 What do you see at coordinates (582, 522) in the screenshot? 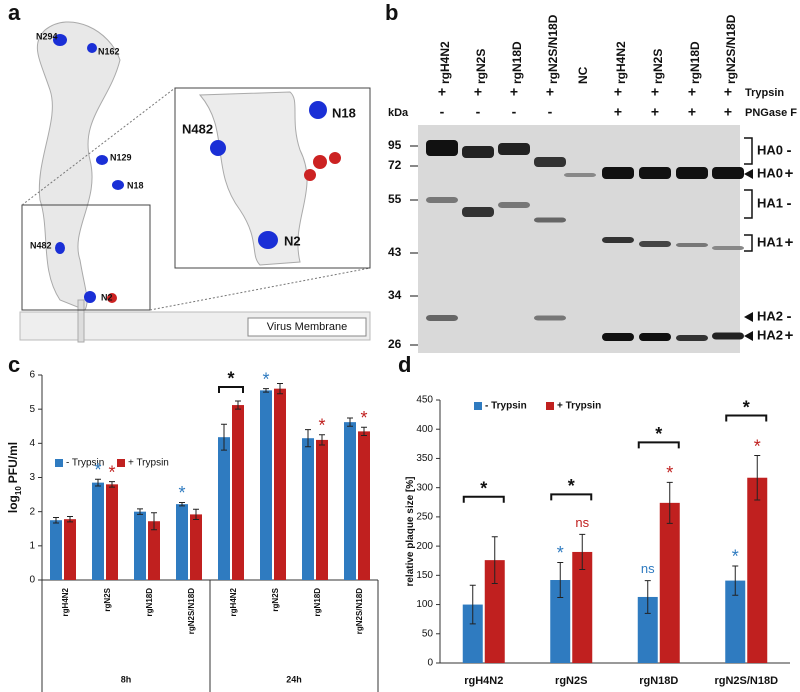
I see `significance: ns` at bounding box center [582, 522].